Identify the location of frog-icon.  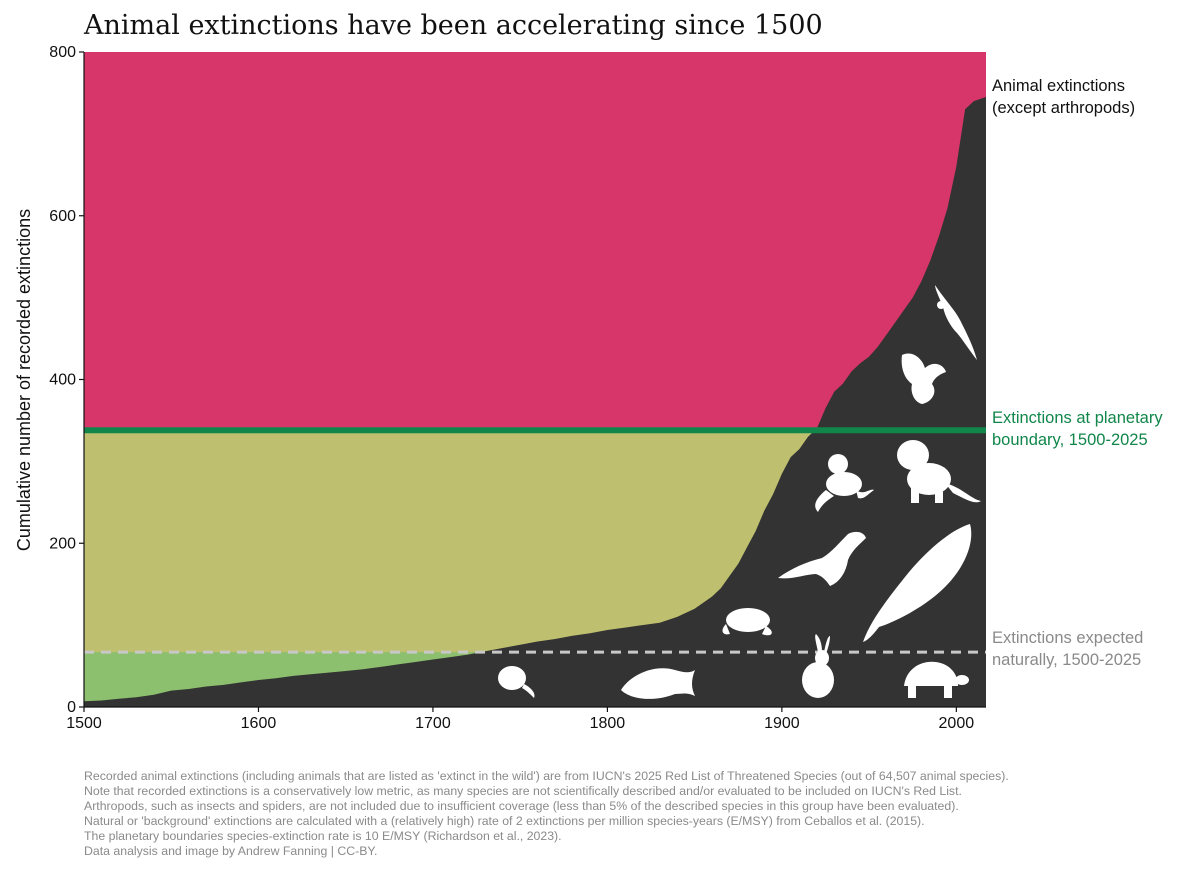
(747, 622).